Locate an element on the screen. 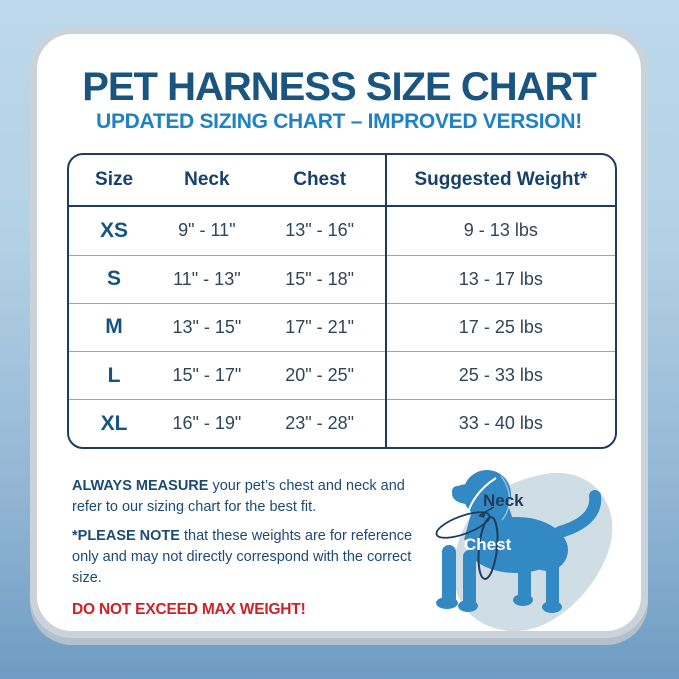 The height and width of the screenshot is (679, 679). cell-weight: 9 - 13 lbs is located at coordinates (499, 231).